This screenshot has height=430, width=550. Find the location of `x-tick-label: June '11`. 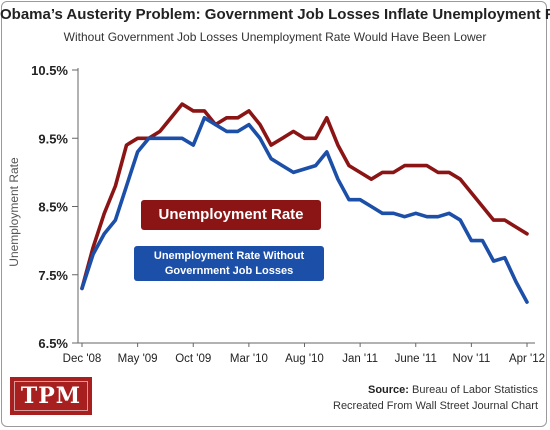

x-tick-label: June '11 is located at coordinates (416, 359).